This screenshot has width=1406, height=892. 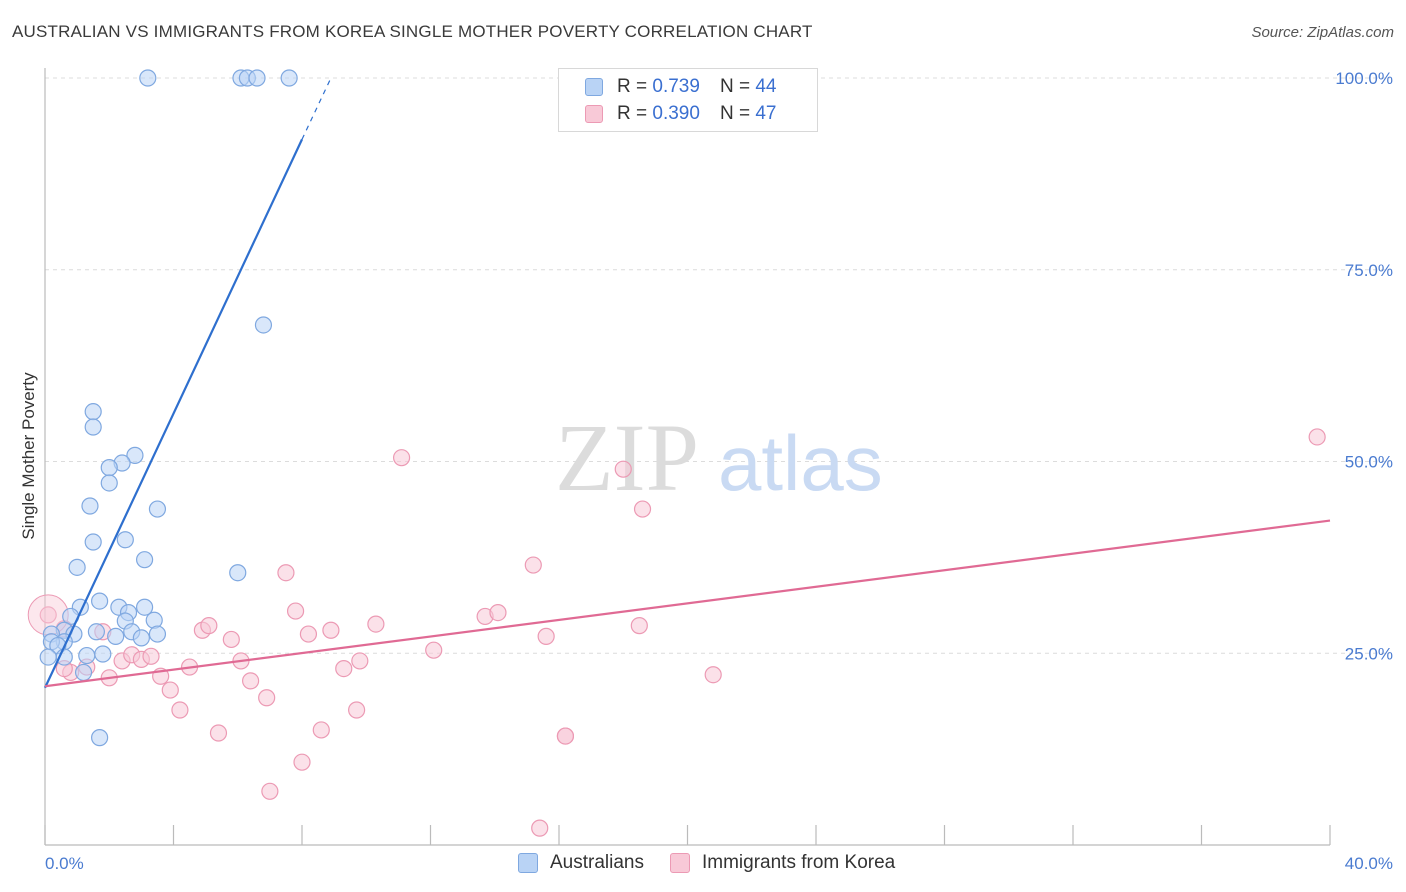 I want to click on watermark: ZIP atlas, so click(x=719, y=457).